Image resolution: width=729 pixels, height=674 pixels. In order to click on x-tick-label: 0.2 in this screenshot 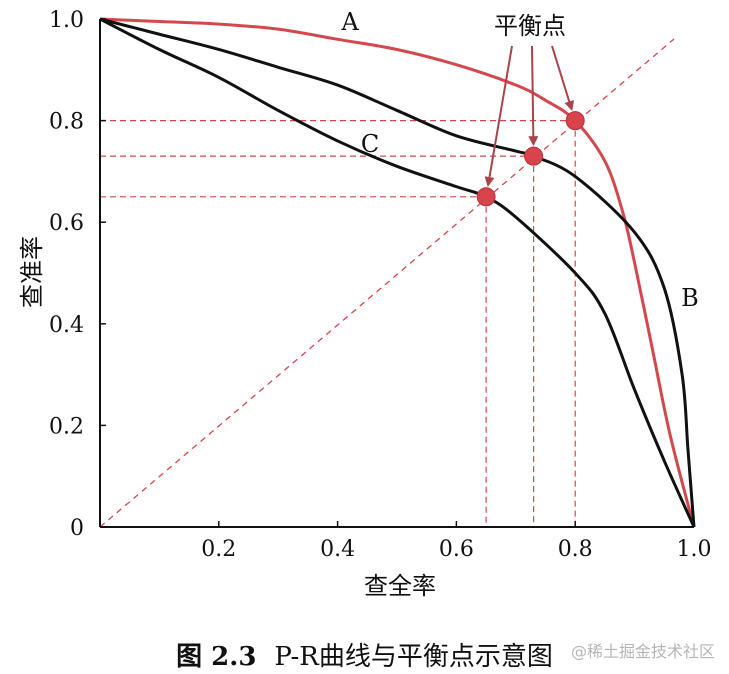, I will do `click(218, 549)`.